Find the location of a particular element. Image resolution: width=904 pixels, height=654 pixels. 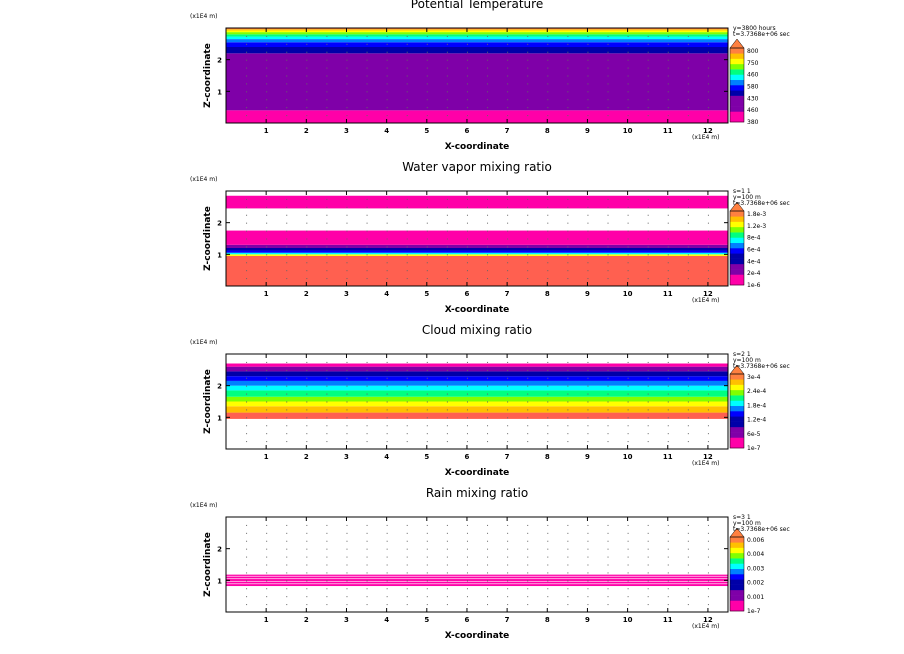

colorbar-label: 1e-6 is located at coordinates (754, 285).